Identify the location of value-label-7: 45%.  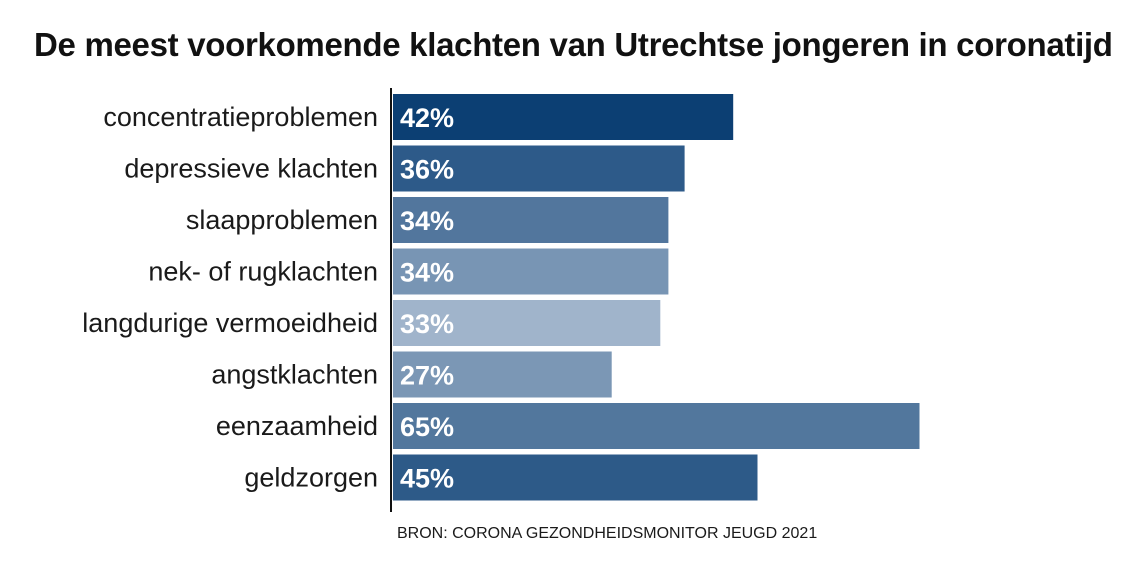
(427, 479).